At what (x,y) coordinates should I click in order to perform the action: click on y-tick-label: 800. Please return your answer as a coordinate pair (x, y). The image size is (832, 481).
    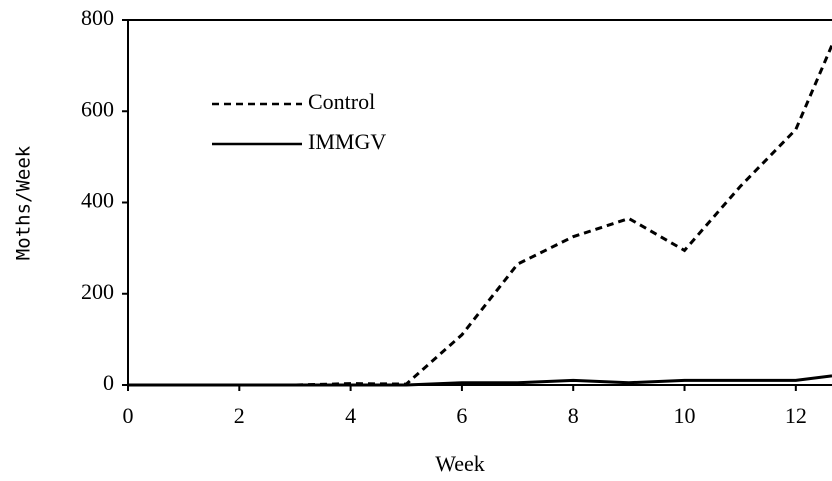
    Looking at the image, I should click on (97, 17).